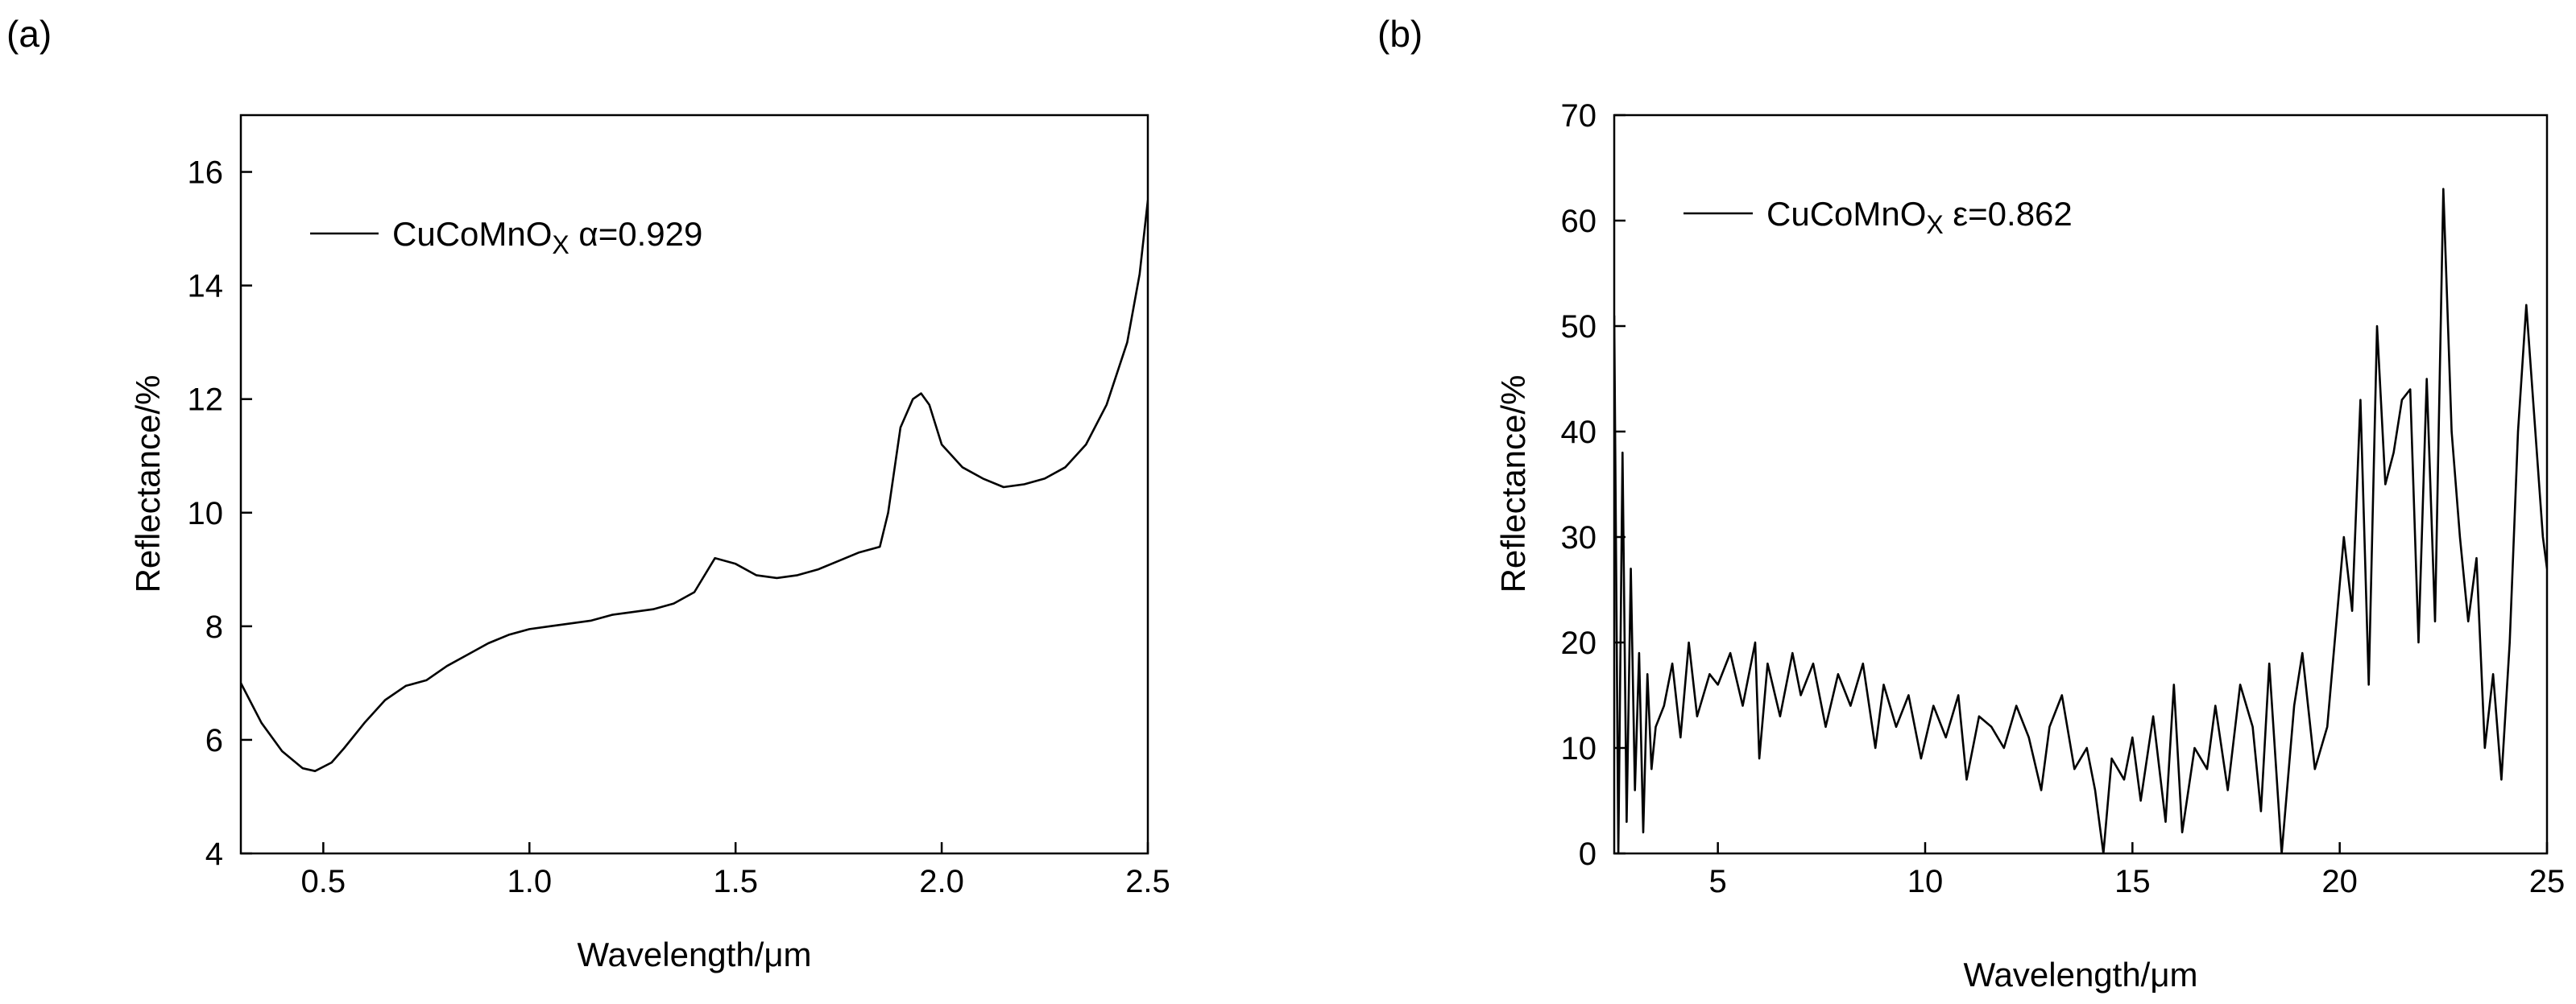 The image size is (2576, 1004). I want to click on legend-label-a: CuCoMnOX α=0.929, so click(547, 237).